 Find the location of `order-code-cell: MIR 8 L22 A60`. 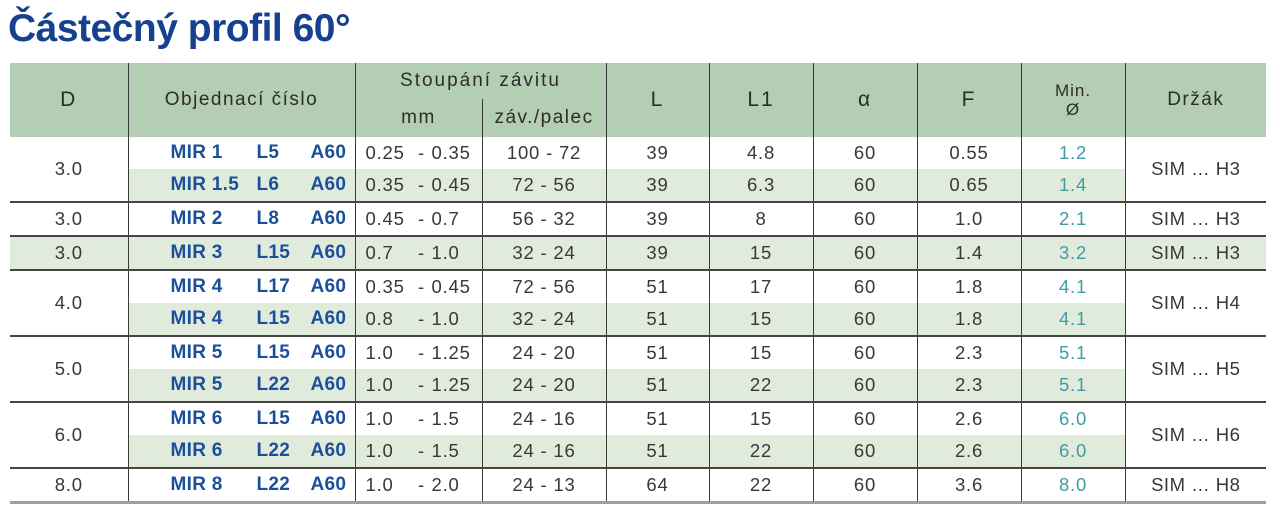

order-code-cell: MIR 8 L22 A60 is located at coordinates (241, 485).